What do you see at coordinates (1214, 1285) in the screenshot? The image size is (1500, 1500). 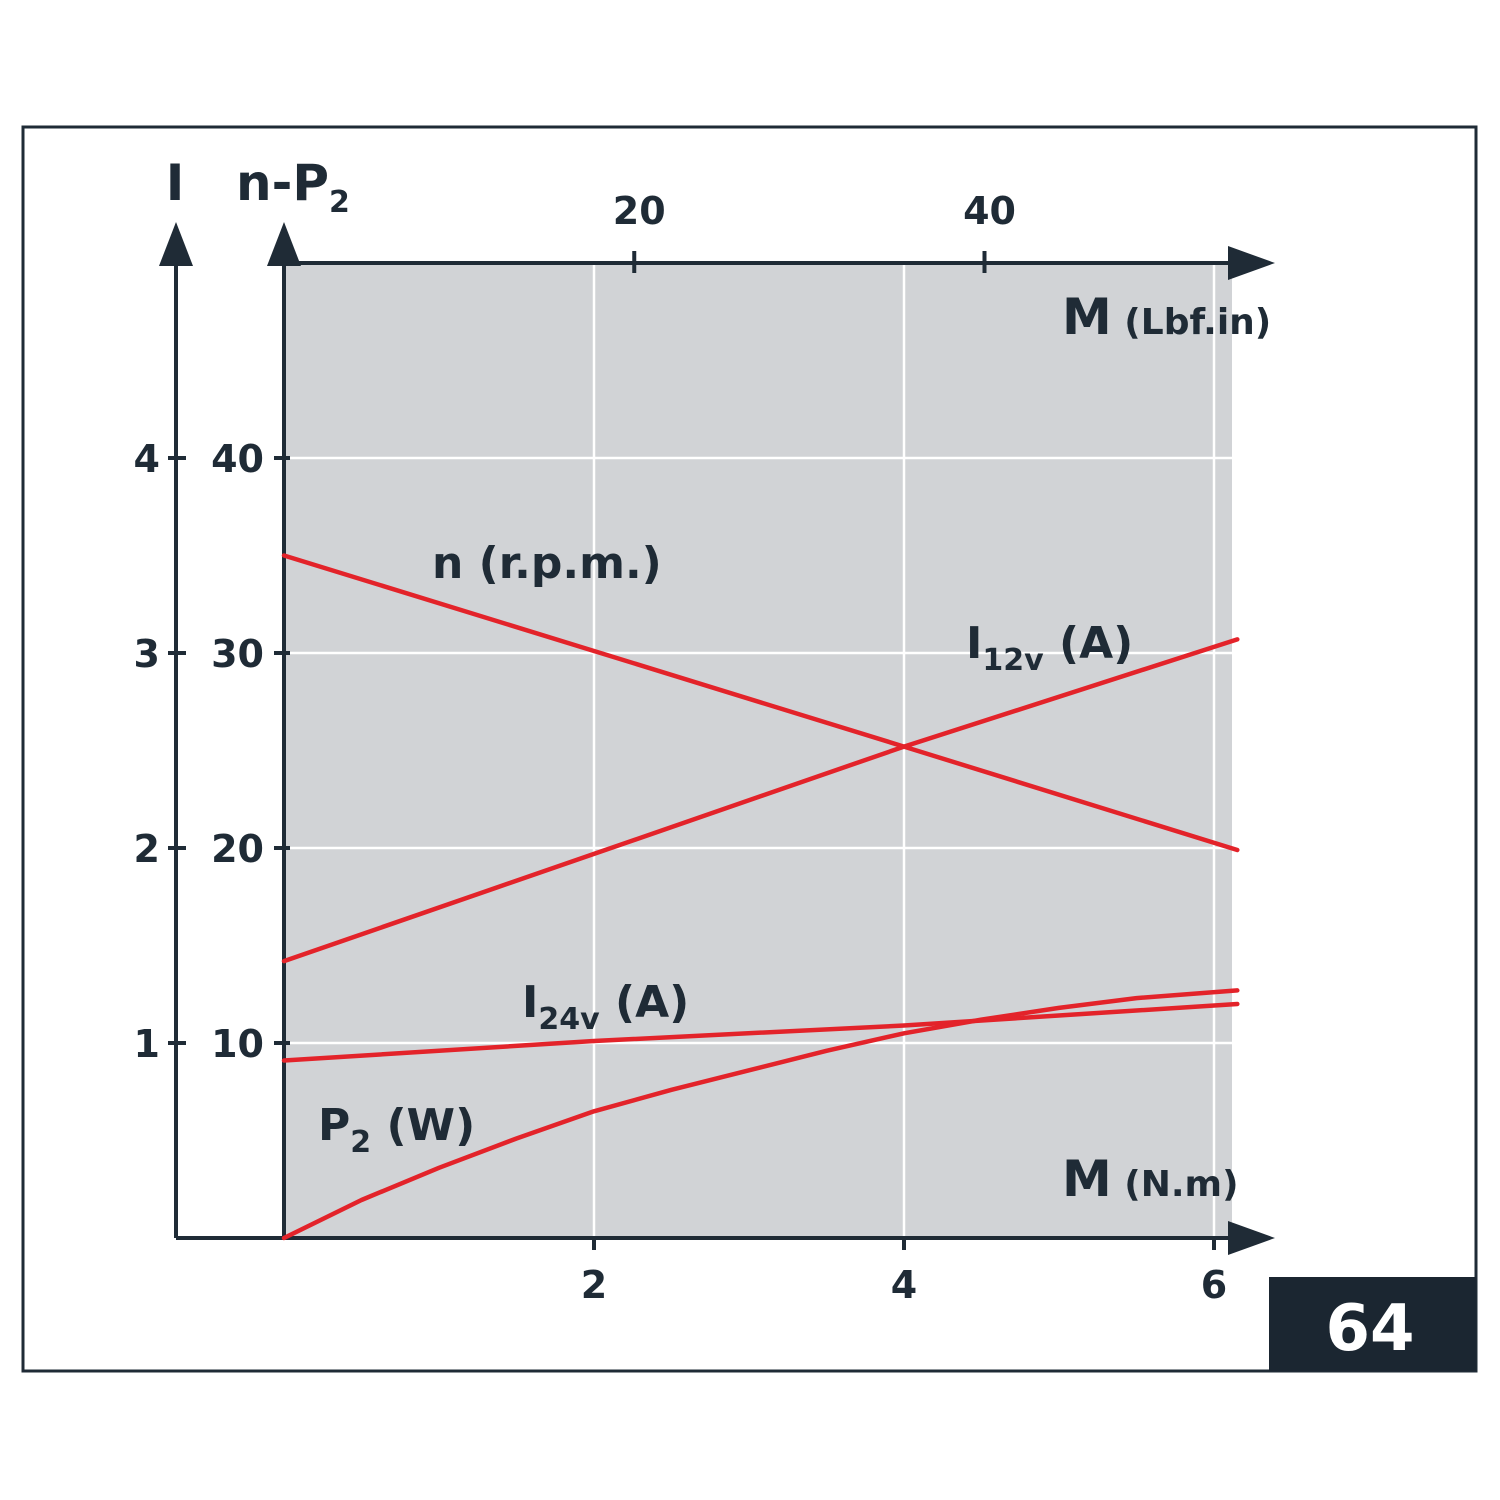 I see `x-bottom-tick-label: 6` at bounding box center [1214, 1285].